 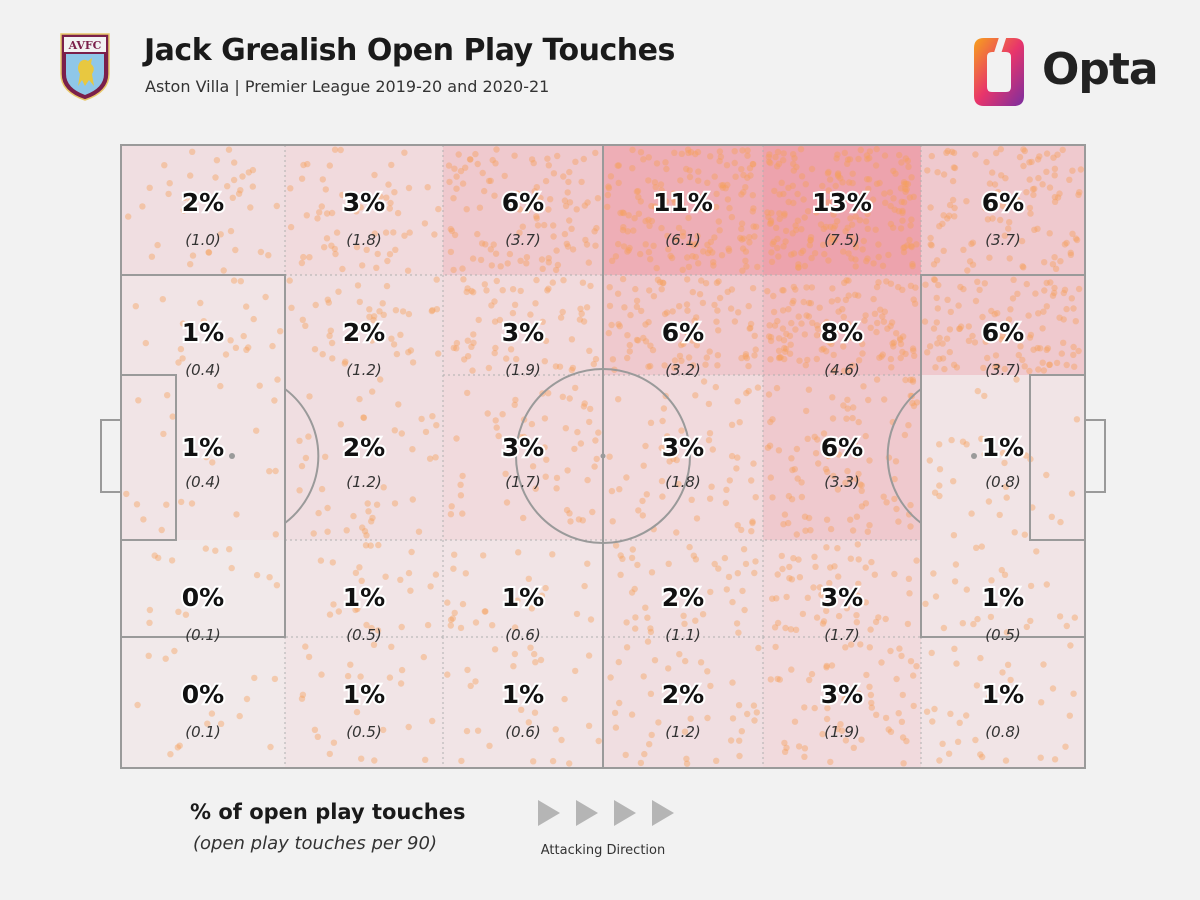 I want to click on cell-per90-label: (3.7), so click(x=1003, y=370).